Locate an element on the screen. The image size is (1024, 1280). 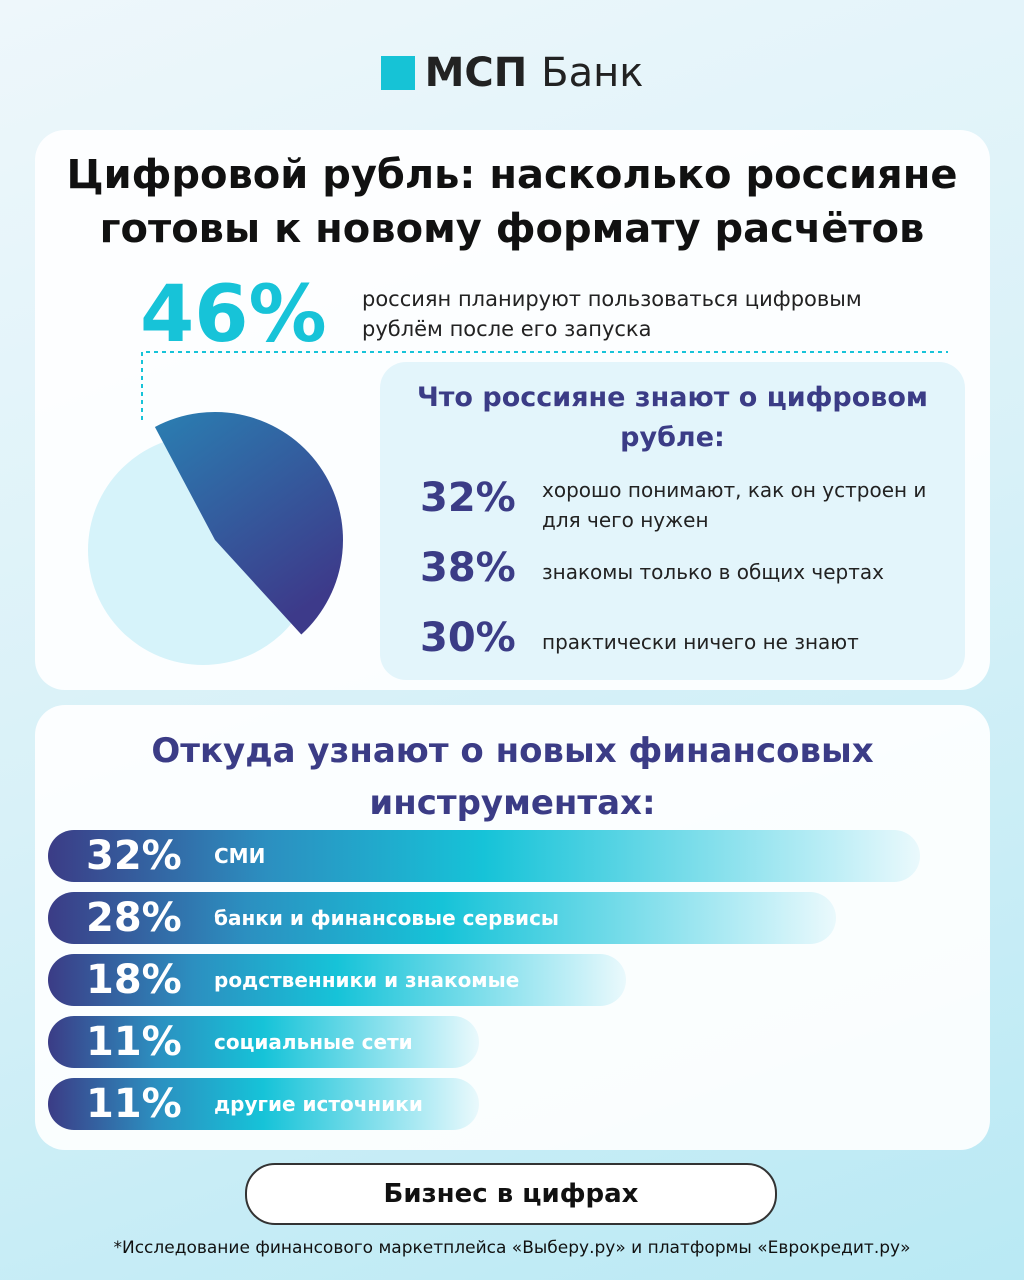
bar-text: банки и финансовые сервисы is located at coordinates (387, 918).